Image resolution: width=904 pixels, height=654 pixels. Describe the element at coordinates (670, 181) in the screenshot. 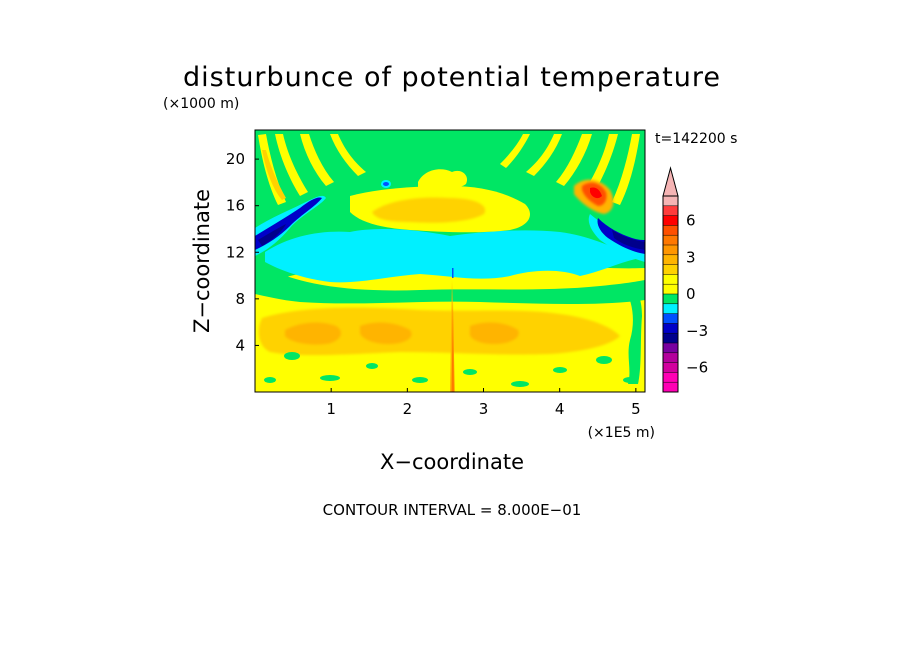

I see `colorbar-overflow-arrow` at that location.